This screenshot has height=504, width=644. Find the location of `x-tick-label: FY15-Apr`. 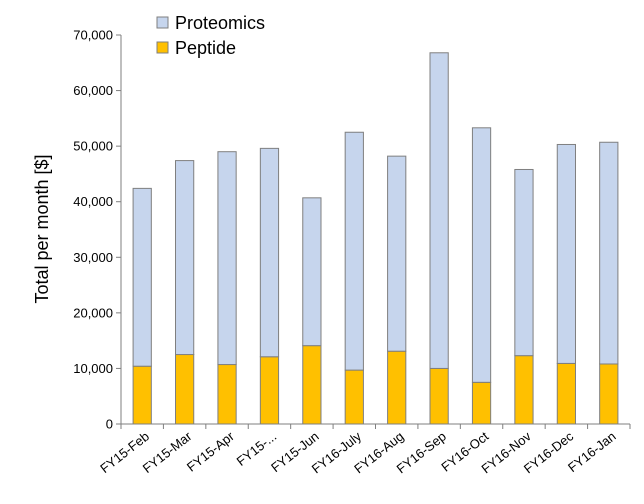

x-tick-label: FY15-Apr is located at coordinates (211, 451).